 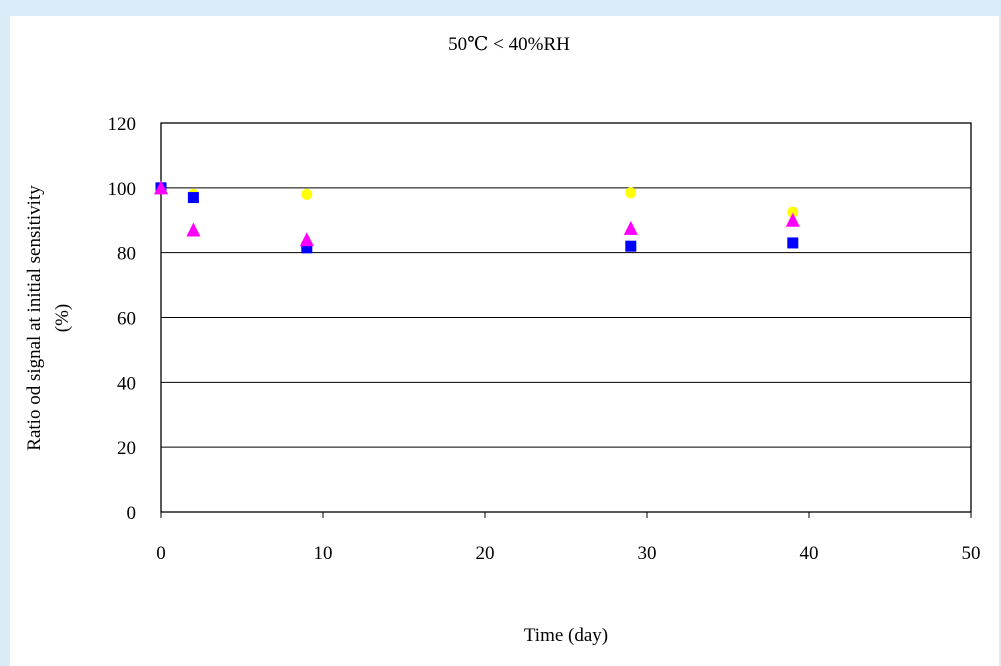 What do you see at coordinates (34, 318) in the screenshot?
I see `y-axis-label-line1: Ratio od signal at initial sensitivity` at bounding box center [34, 318].